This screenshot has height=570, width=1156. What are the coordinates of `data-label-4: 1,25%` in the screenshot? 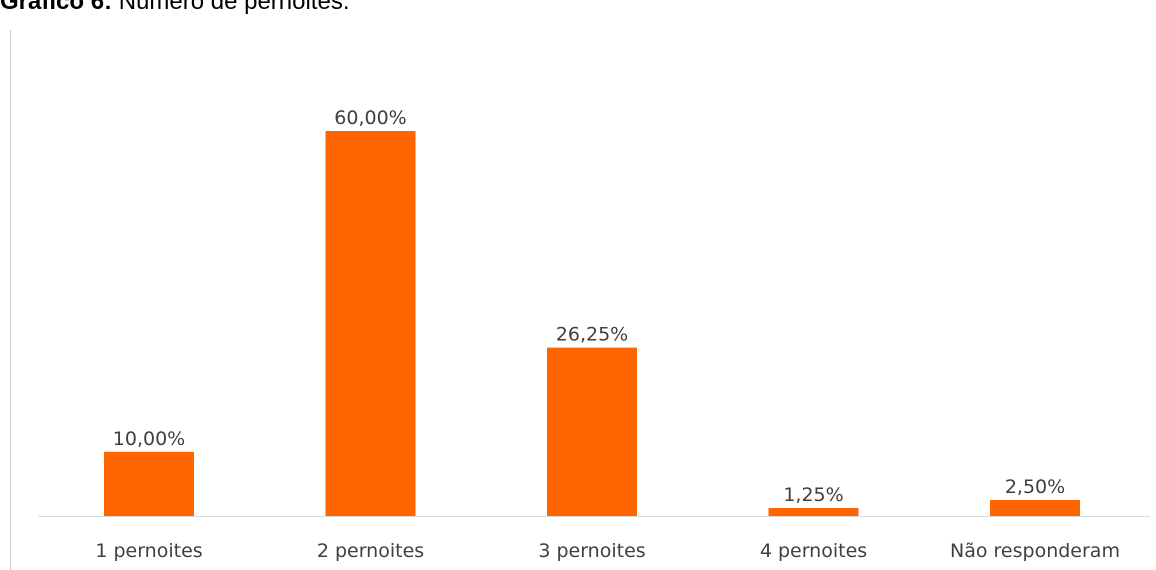 It's located at (813, 495).